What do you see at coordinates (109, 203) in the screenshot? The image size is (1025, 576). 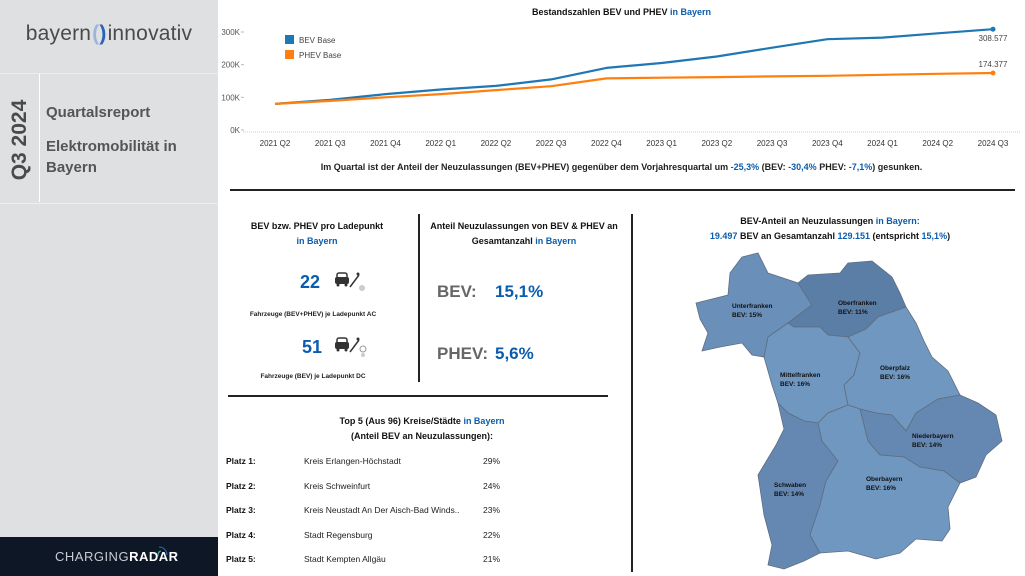 I see `sidebar-divider-bottom` at bounding box center [109, 203].